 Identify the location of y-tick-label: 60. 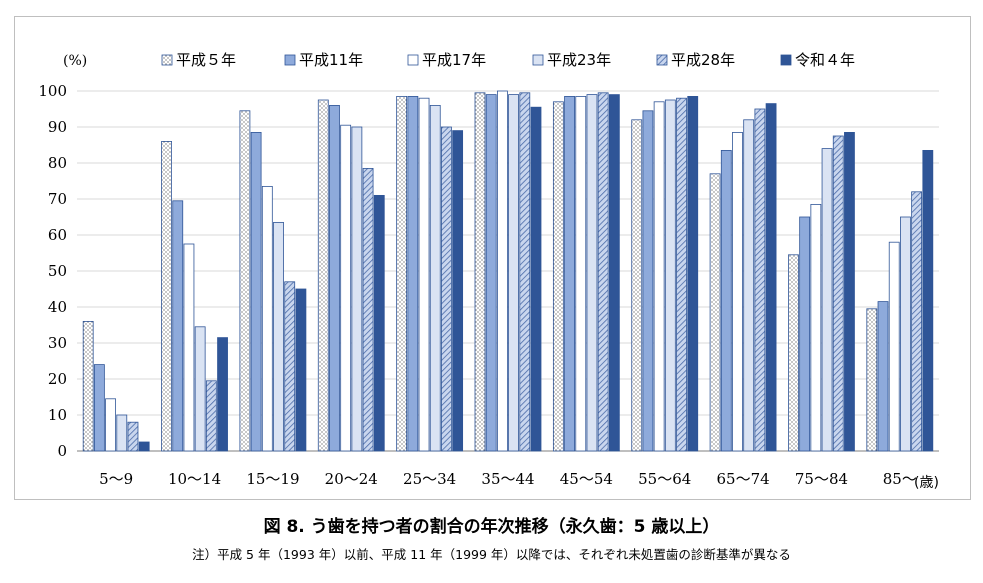
(57, 235).